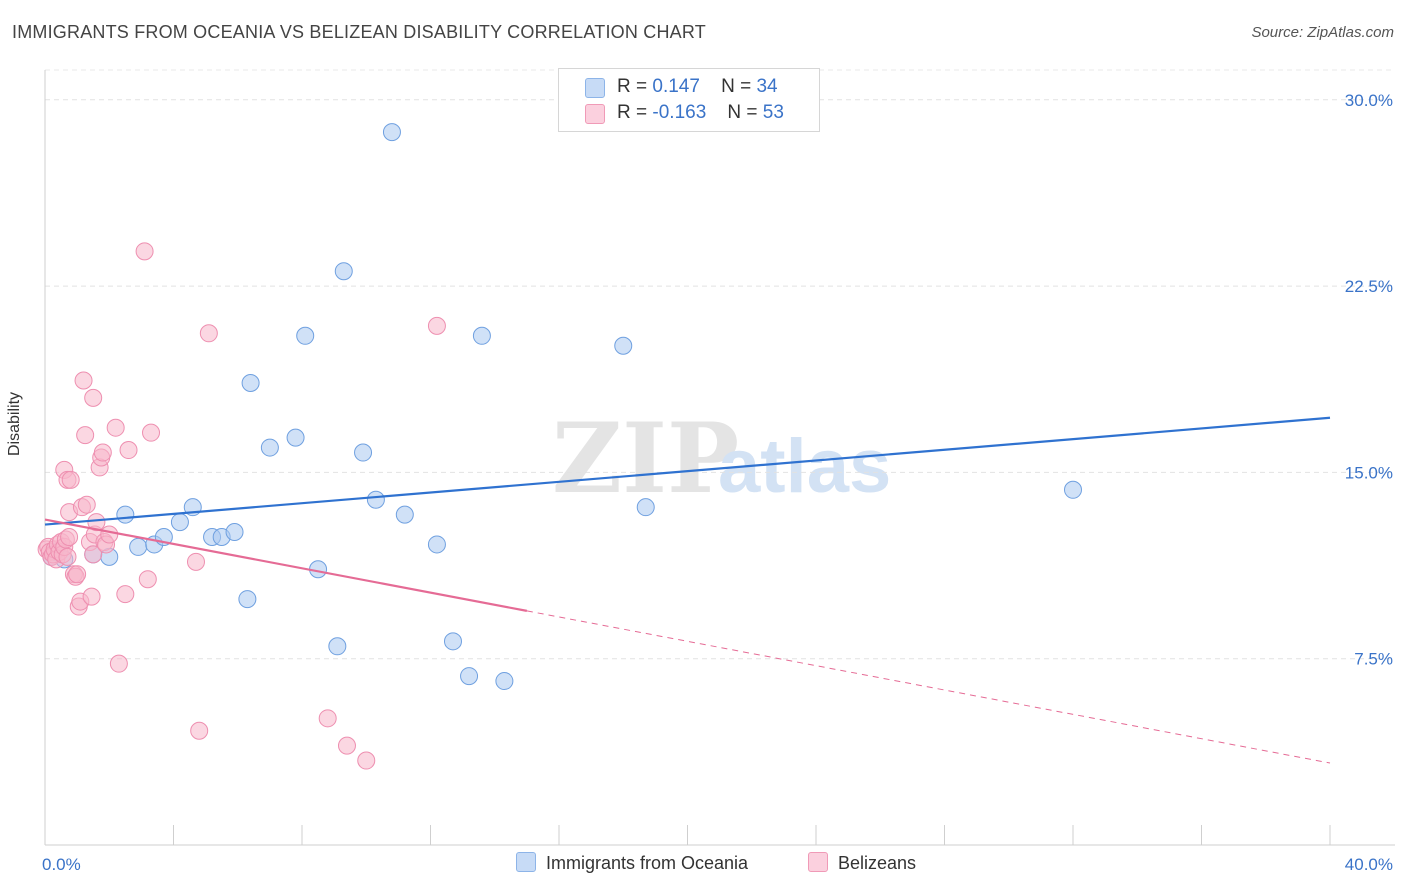  What do you see at coordinates (689, 100) in the screenshot?
I see `stats-legend: R = 0.147 N = 34 R = -0.163 N = 53` at bounding box center [689, 100].